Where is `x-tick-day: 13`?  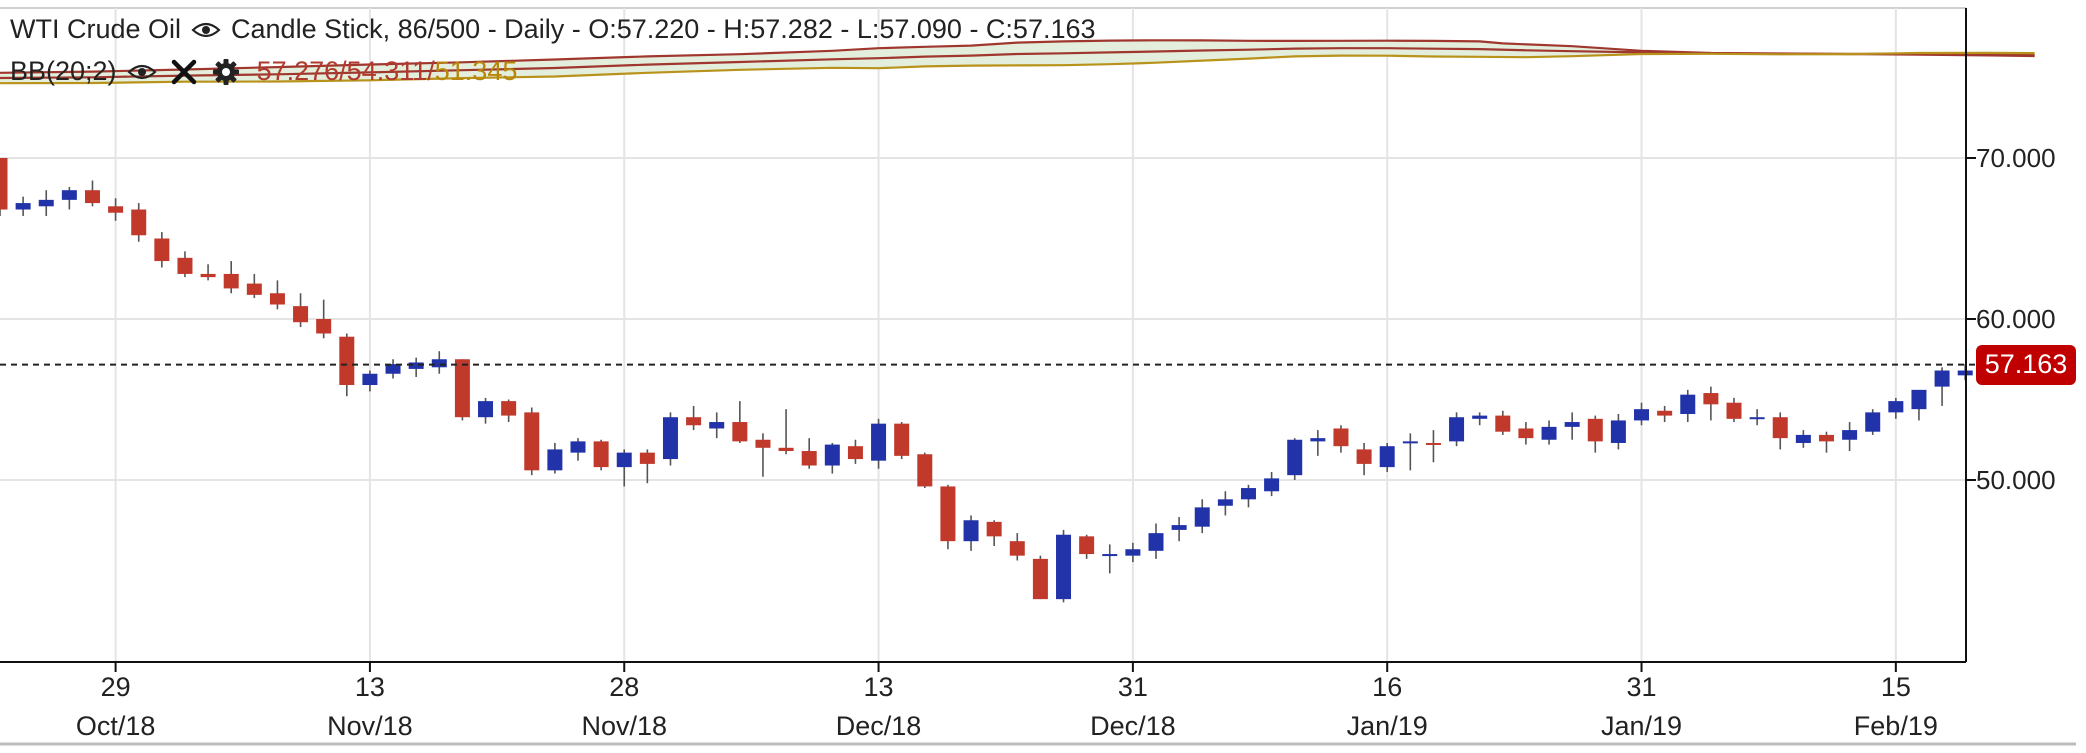 x-tick-day: 13 is located at coordinates (879, 687).